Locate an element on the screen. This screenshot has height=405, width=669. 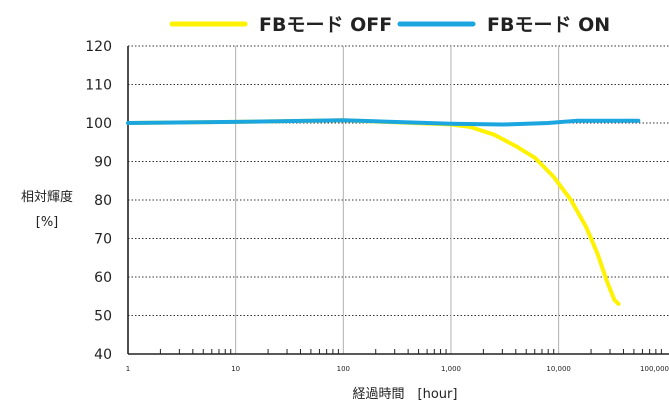
y-tick-label: 70 is located at coordinates (103, 240).